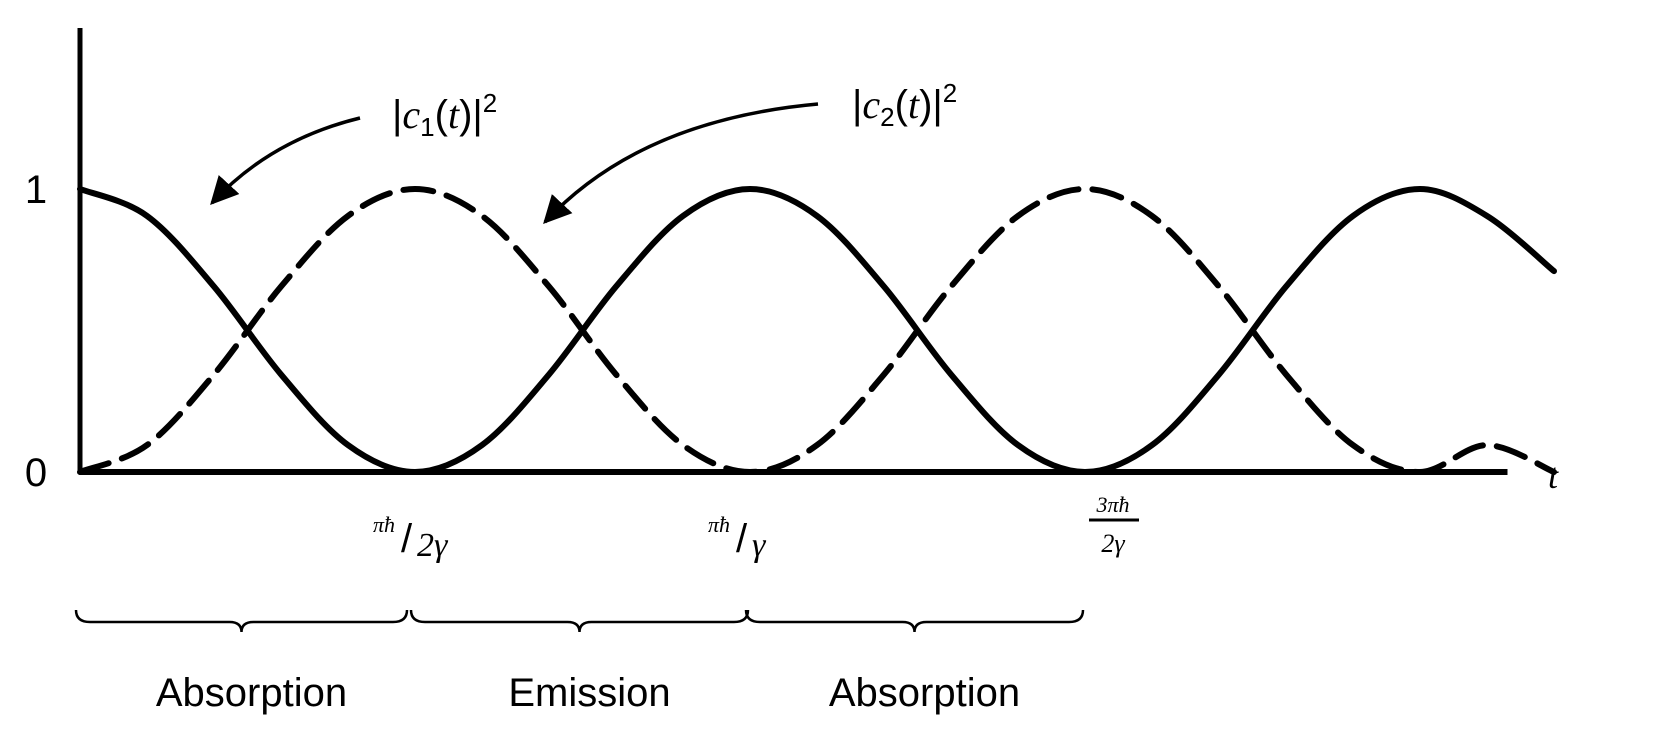 The width and height of the screenshot is (1668, 738). What do you see at coordinates (904, 105) in the screenshot?
I see `series-label-2: |c2(t)|2` at bounding box center [904, 105].